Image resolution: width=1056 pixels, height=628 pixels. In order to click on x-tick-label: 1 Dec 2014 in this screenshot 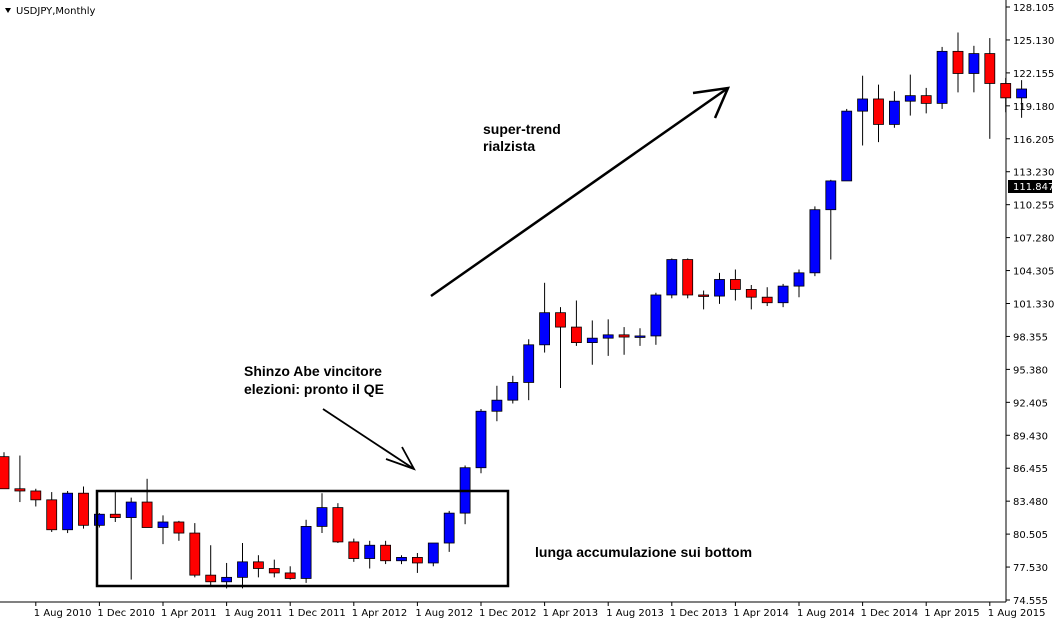, I will do `click(890, 613)`.